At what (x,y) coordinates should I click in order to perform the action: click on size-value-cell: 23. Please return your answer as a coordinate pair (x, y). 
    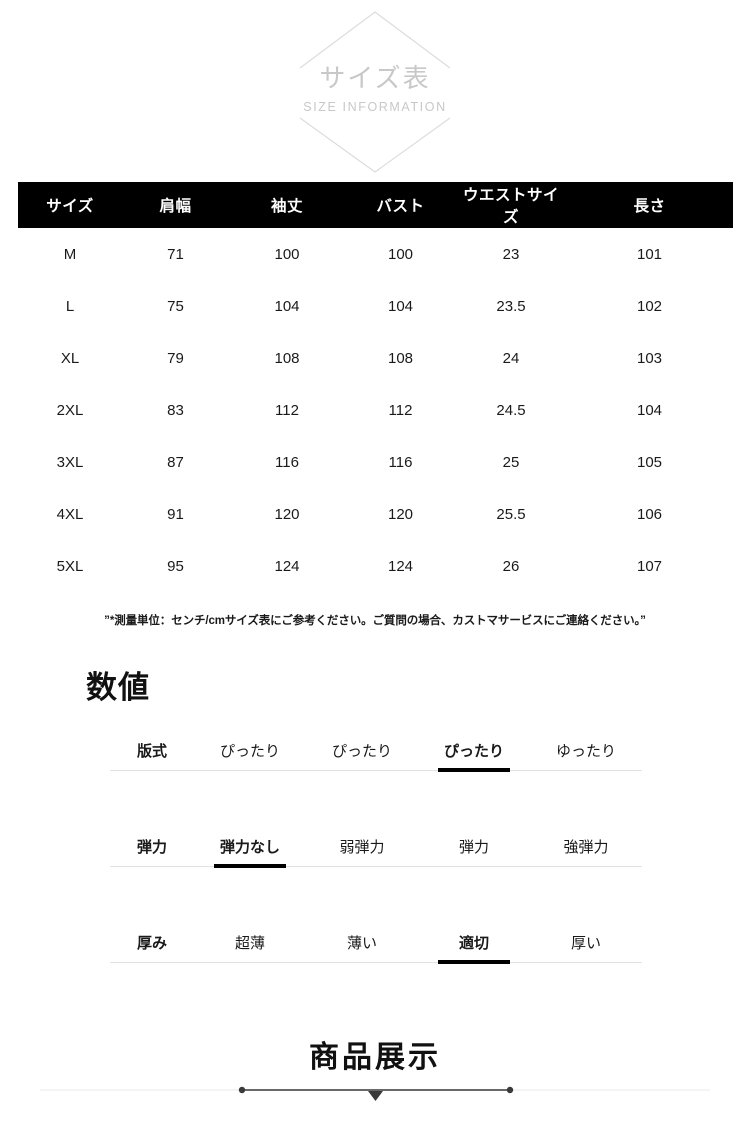
    Looking at the image, I should click on (511, 254).